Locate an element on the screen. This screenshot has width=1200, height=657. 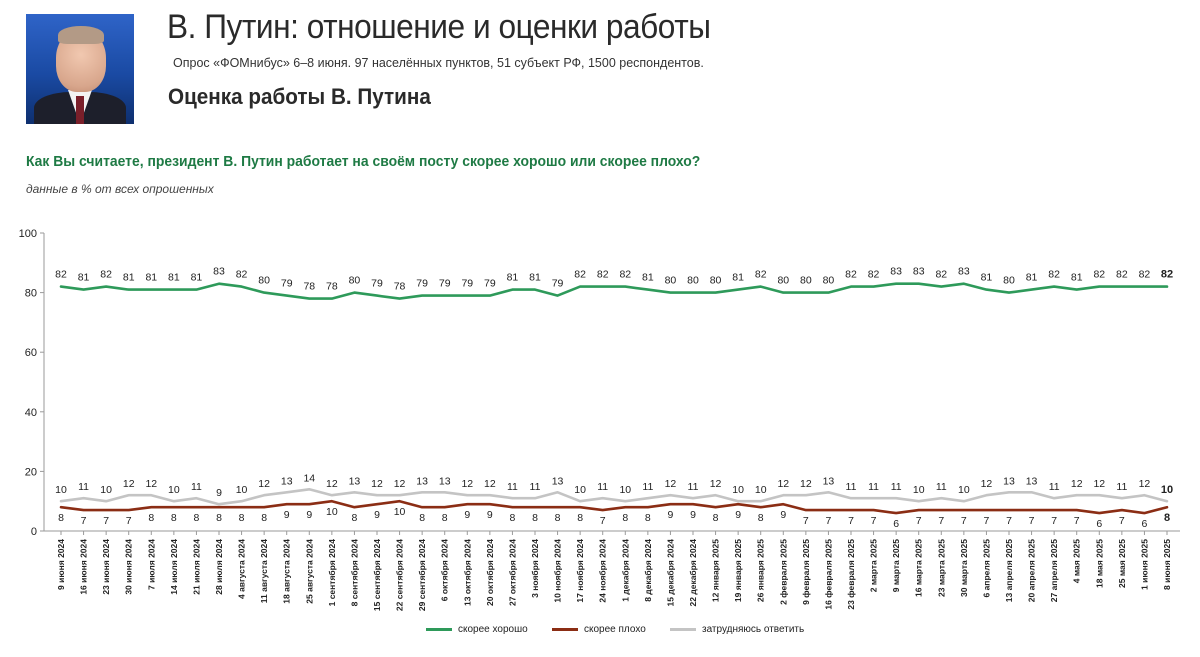
x-tick-label: 20 октября 2024 is located at coordinates (490, 572).